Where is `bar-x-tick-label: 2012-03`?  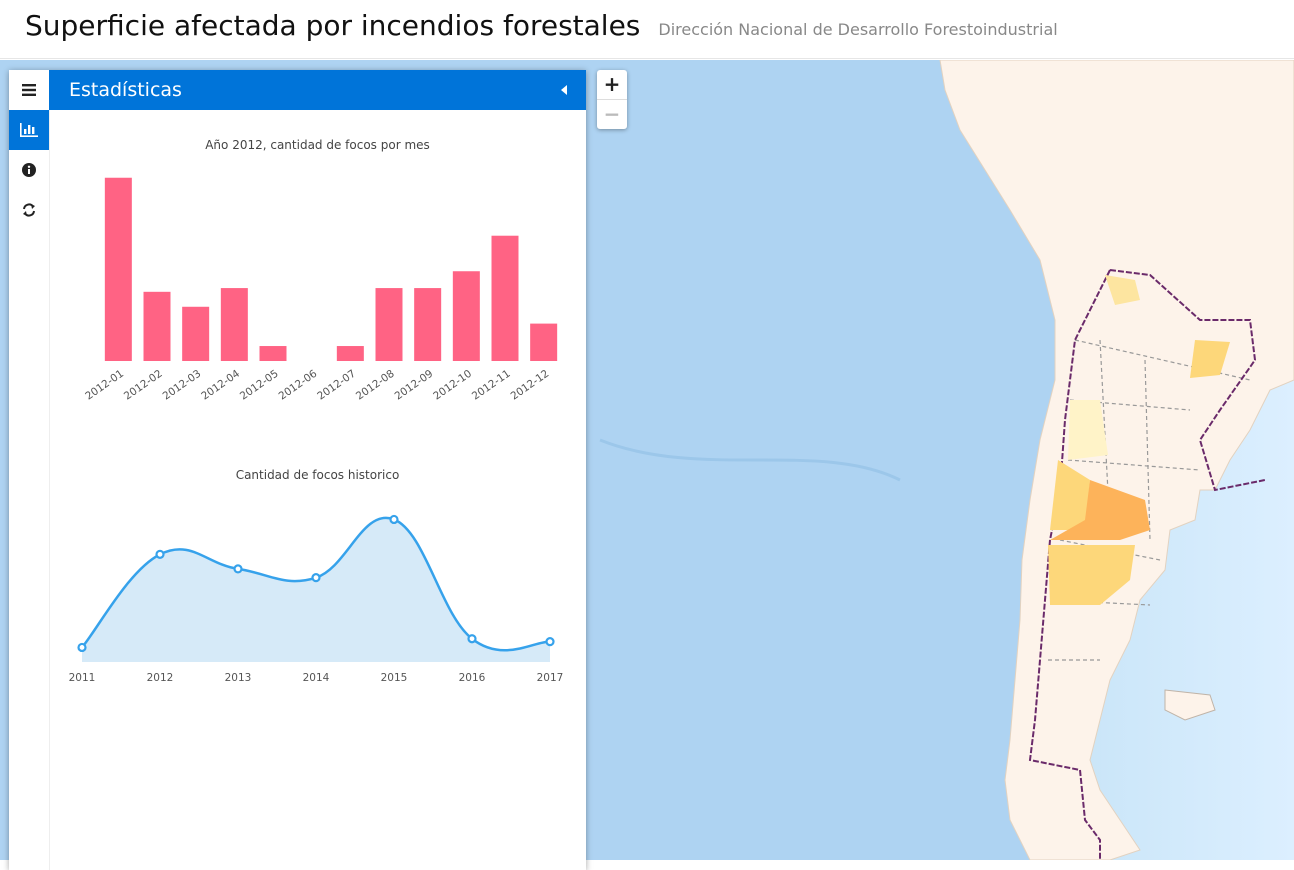
bar-x-tick-label: 2012-03 is located at coordinates (182, 385).